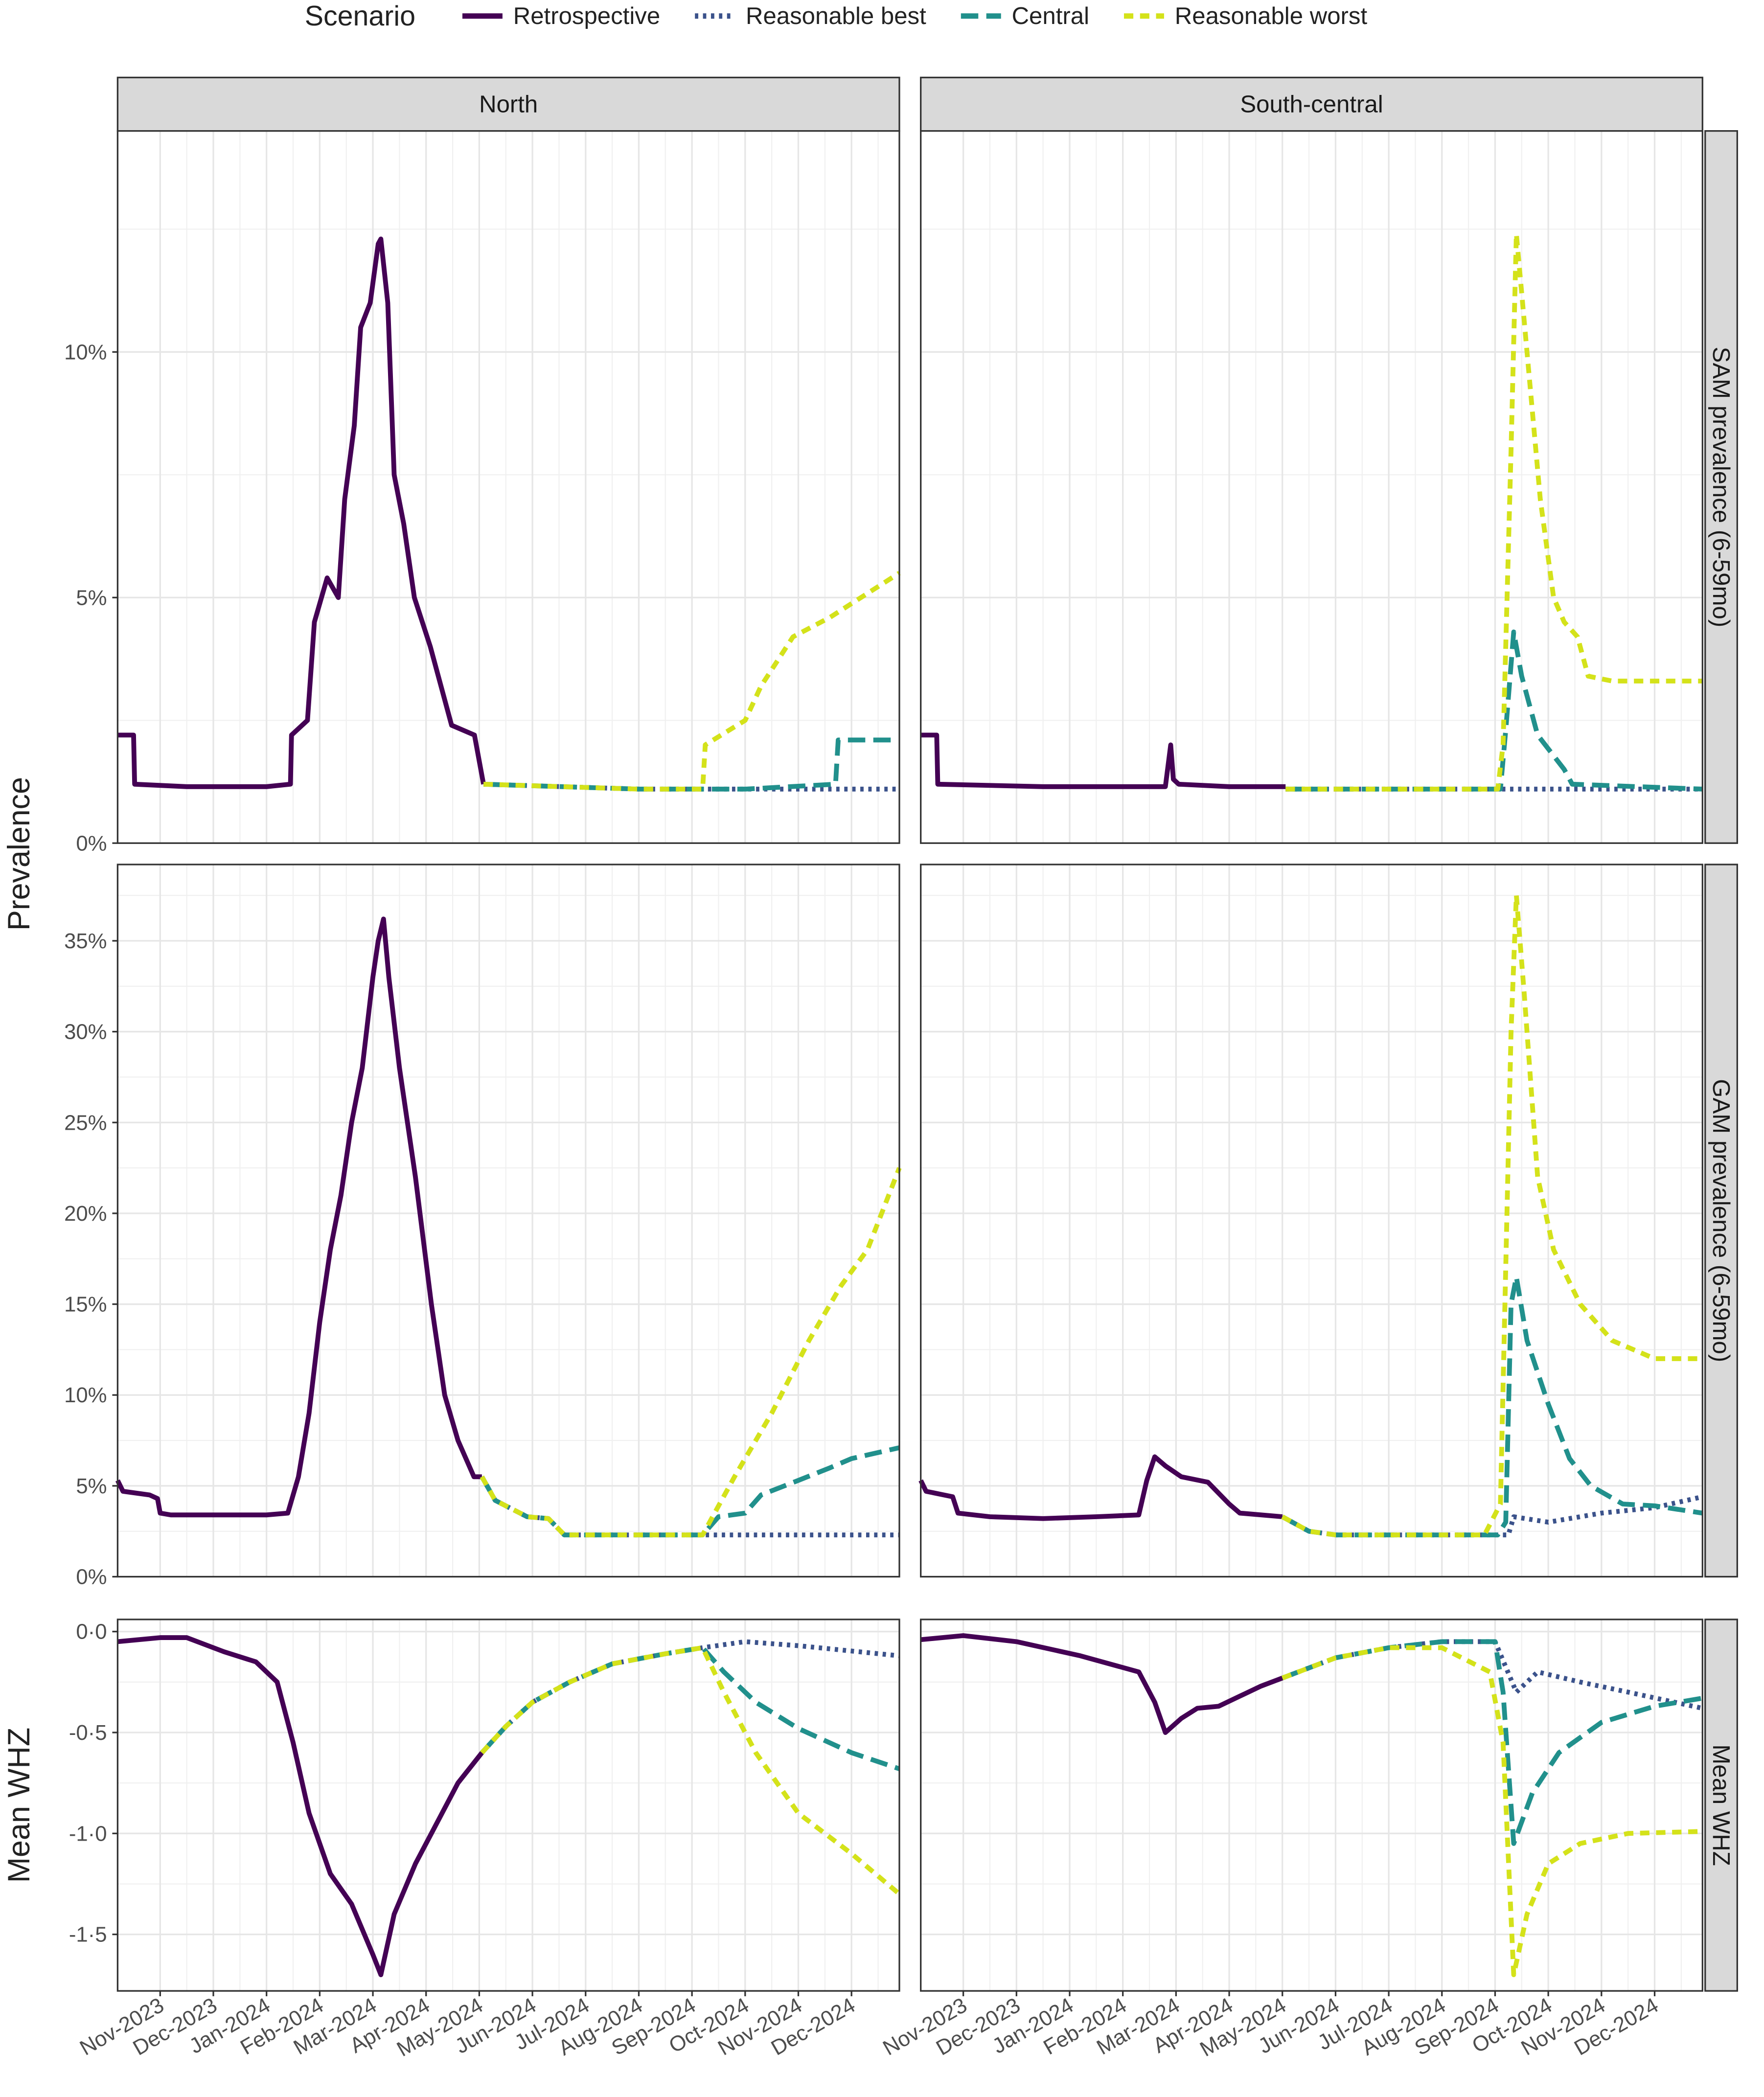 The height and width of the screenshot is (2097, 1764). Describe the element at coordinates (19, 854) in the screenshot. I see `y-axis-title: Prevalence` at that location.